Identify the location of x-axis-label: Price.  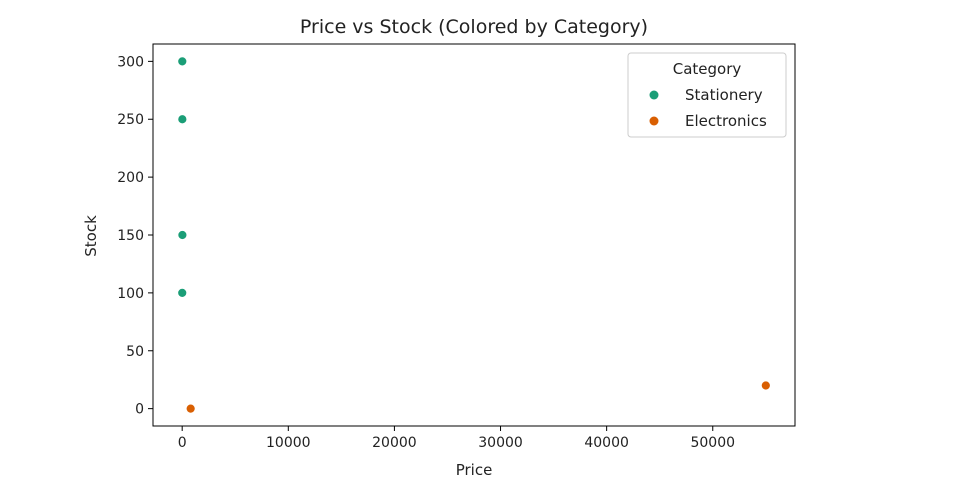
(474, 470).